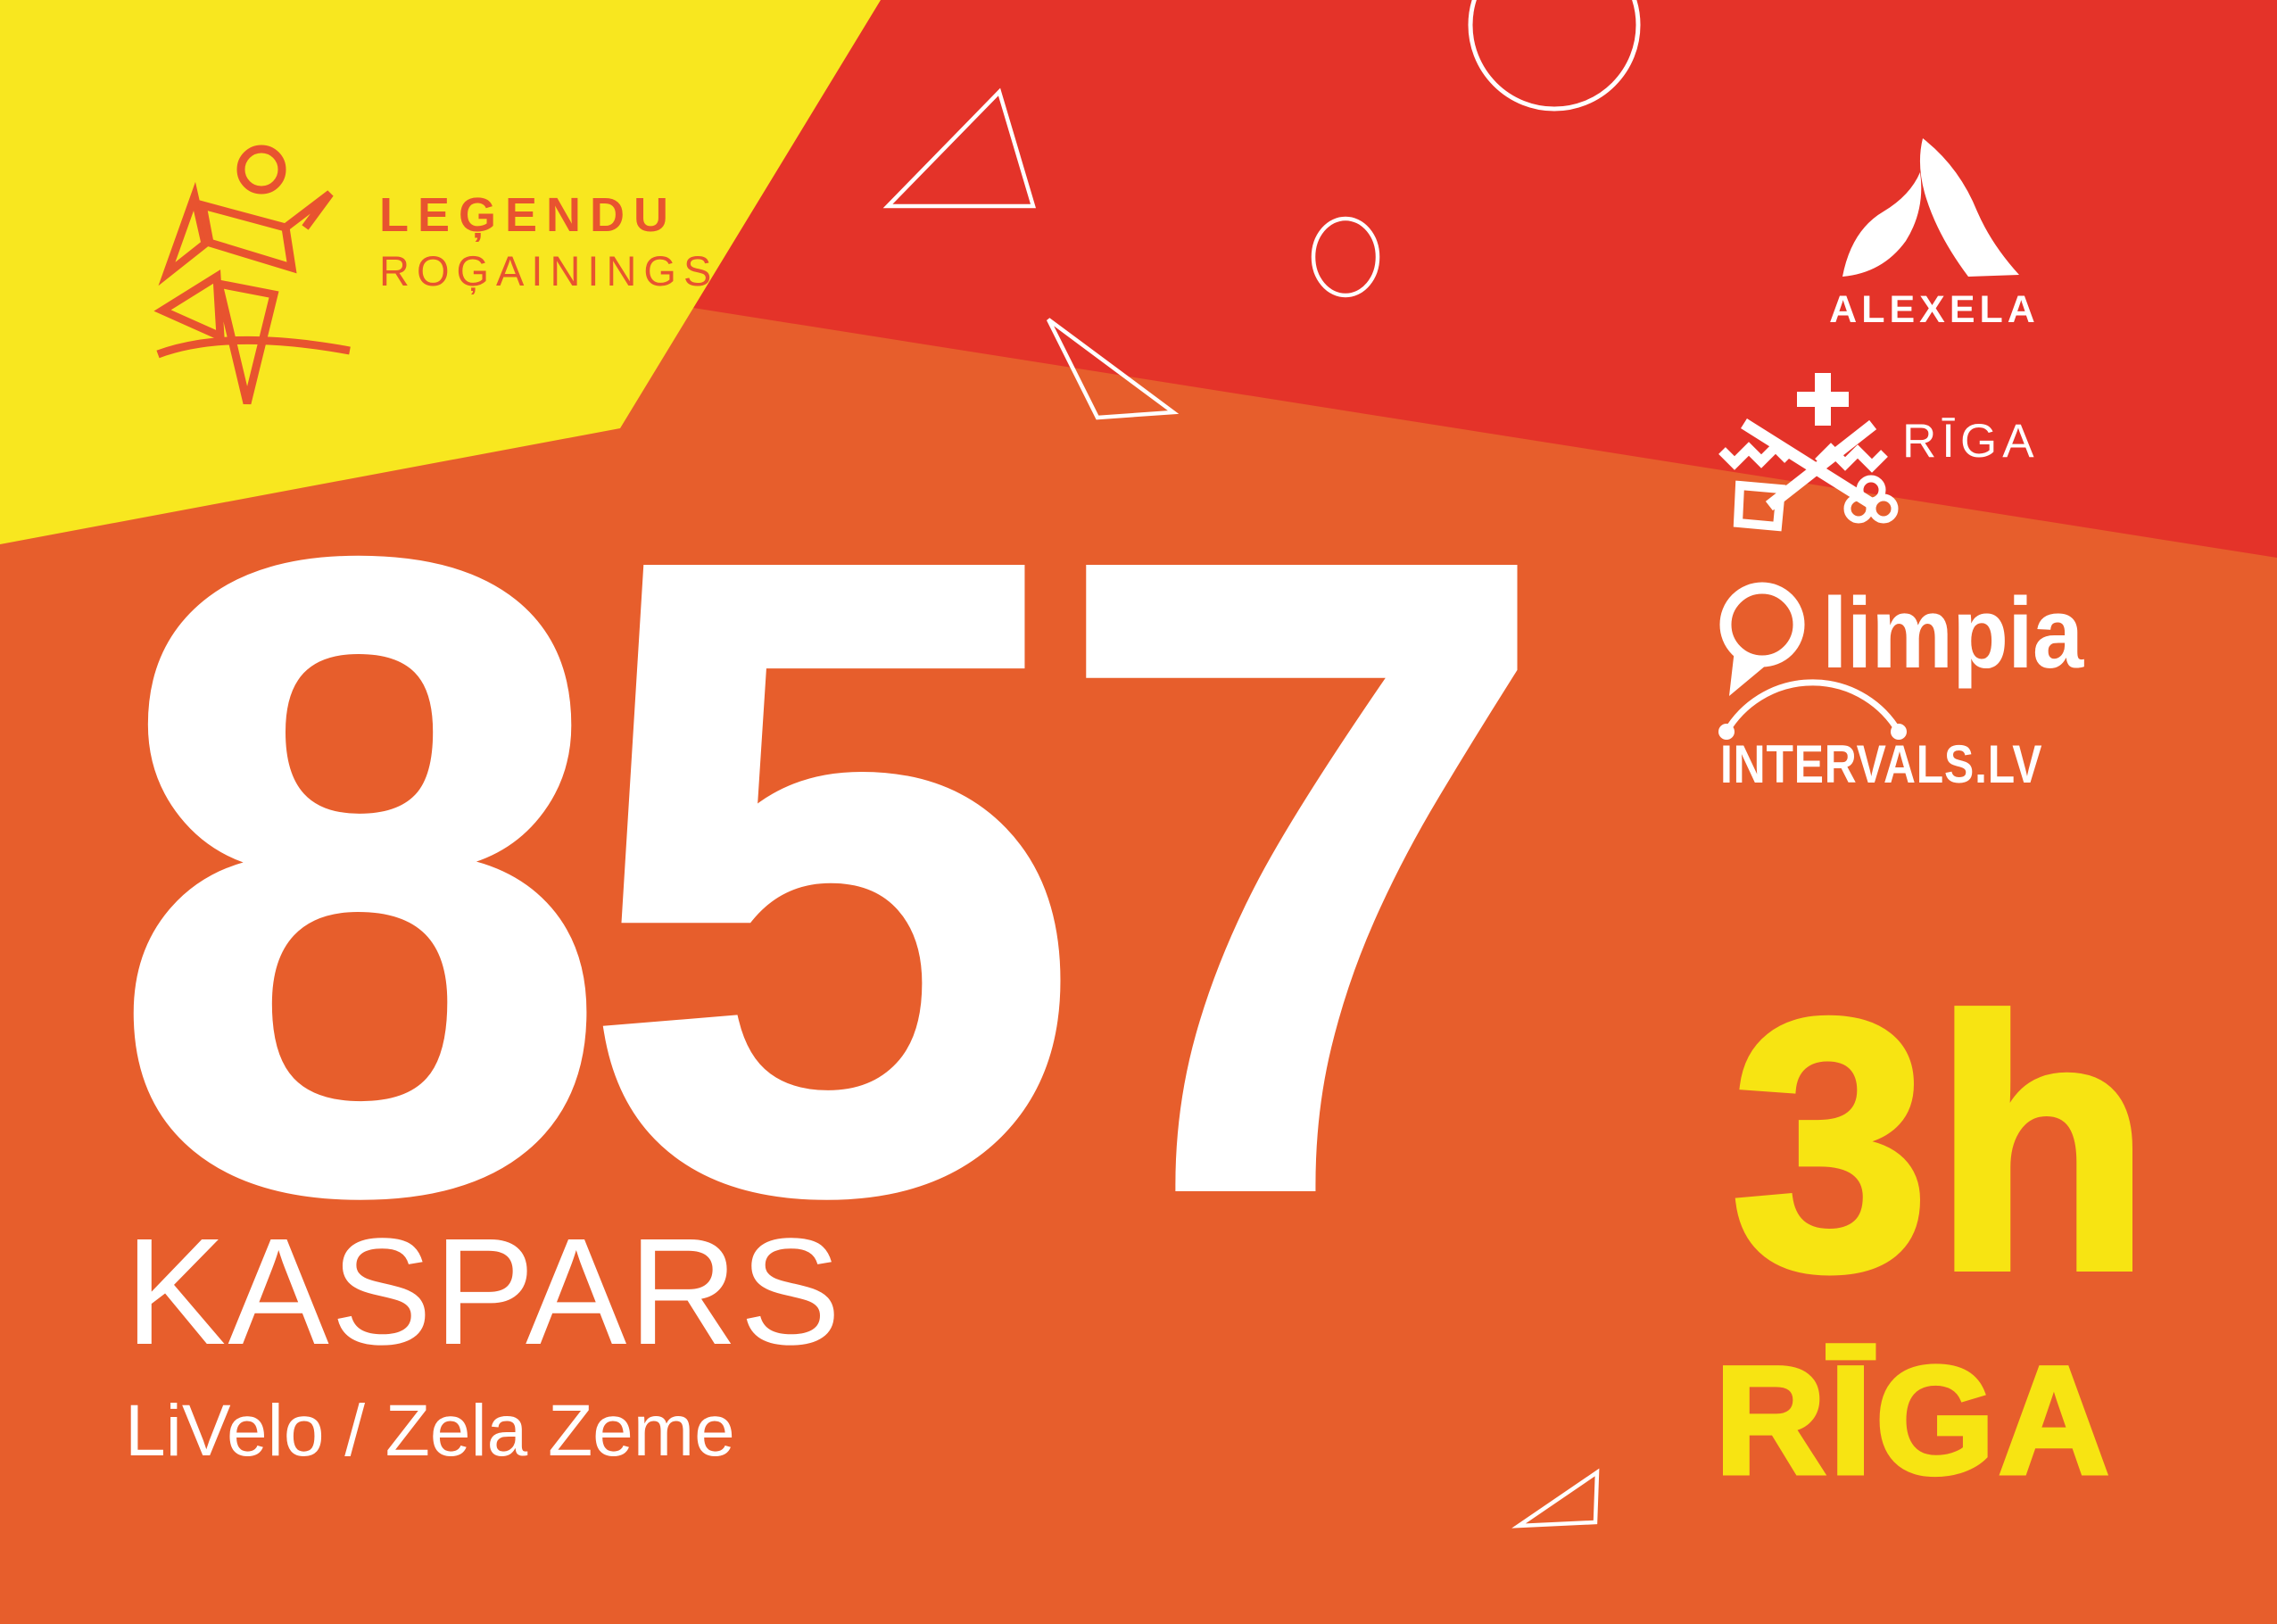  What do you see at coordinates (484, 1292) in the screenshot?
I see `participant-name: KASPARS` at bounding box center [484, 1292].